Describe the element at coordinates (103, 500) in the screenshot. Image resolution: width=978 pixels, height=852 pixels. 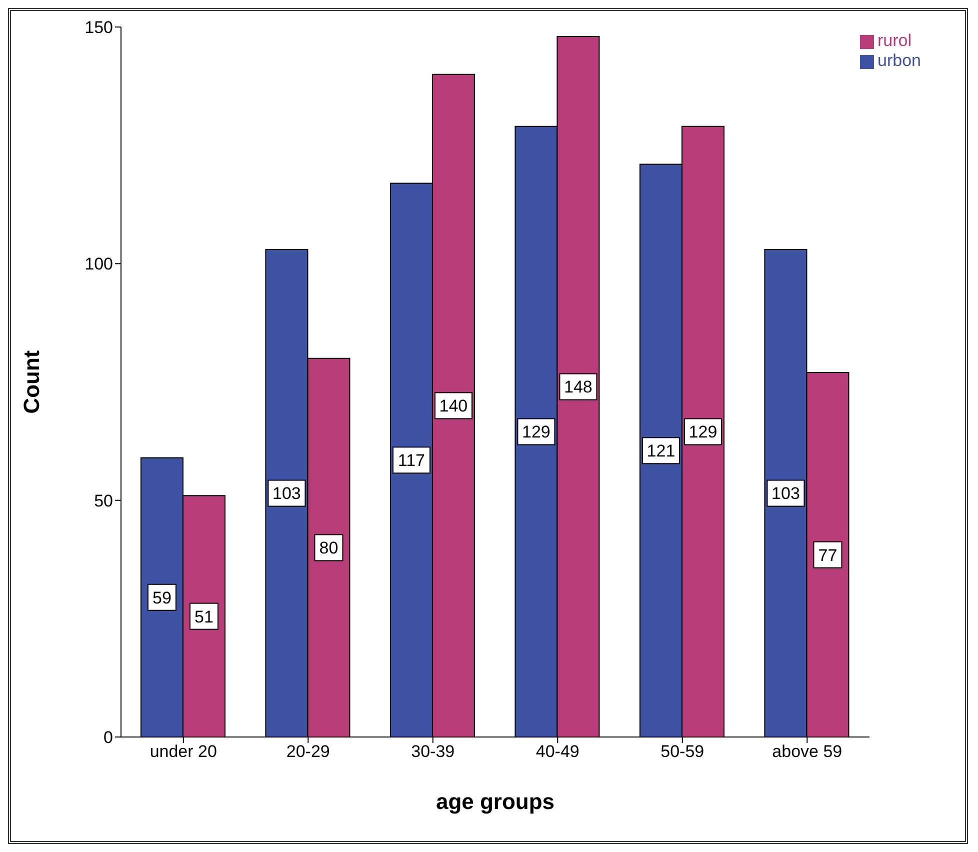
I see `y-tick-label: 50` at that location.